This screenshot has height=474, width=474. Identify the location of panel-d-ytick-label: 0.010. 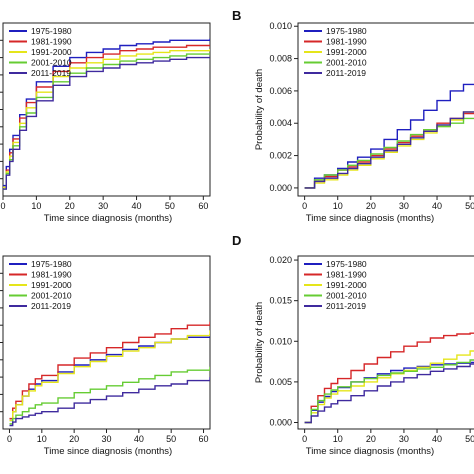
(280, 341).